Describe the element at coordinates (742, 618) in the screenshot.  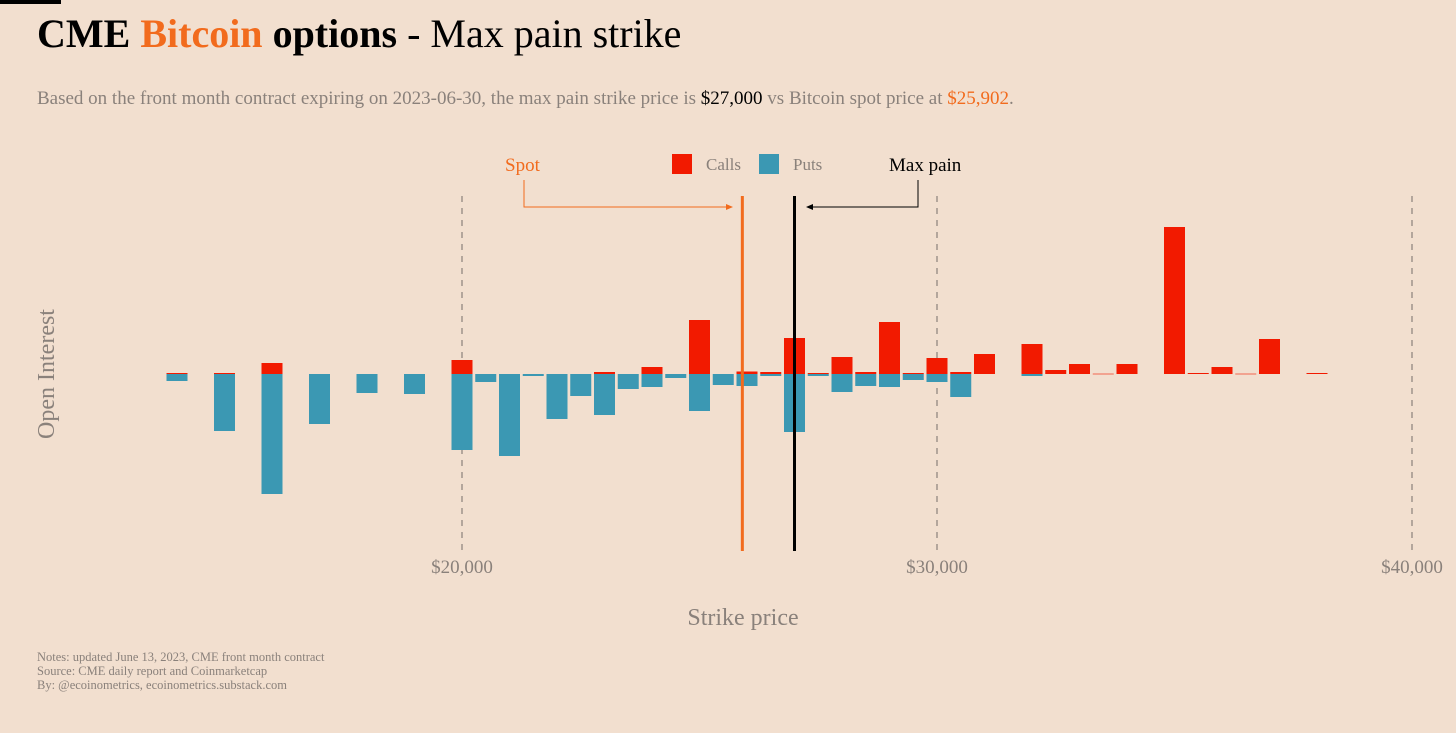
I see `x-axis-title: Strike price` at that location.